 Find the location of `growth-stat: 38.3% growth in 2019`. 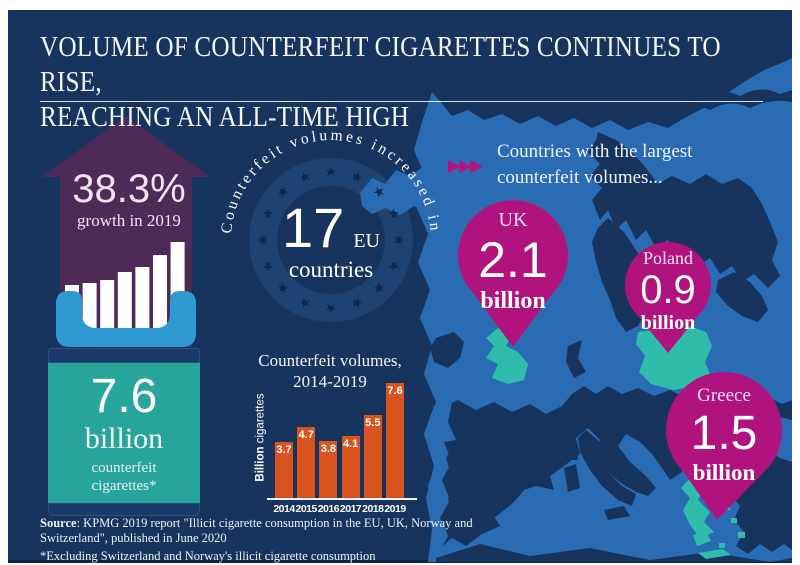

growth-stat: 38.3% growth in 2019 is located at coordinates (129, 199).